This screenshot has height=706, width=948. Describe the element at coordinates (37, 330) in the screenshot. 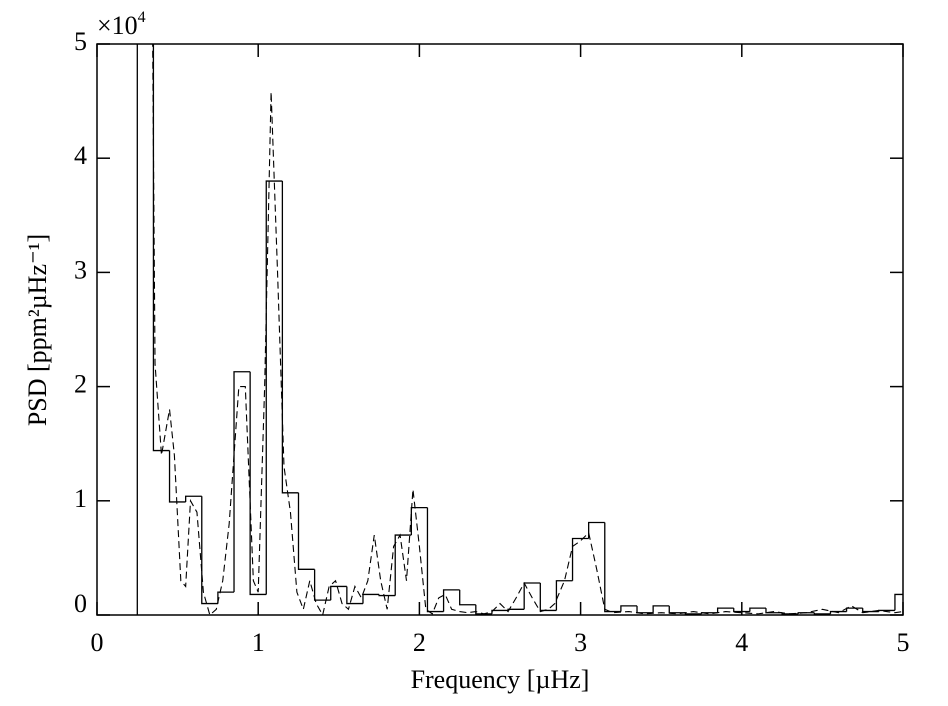

I see `y-axis-label: PSD [ppm²µHz⁻¹]` at that location.